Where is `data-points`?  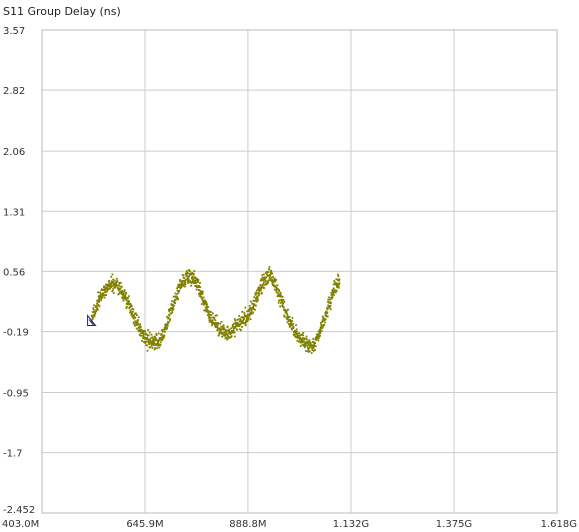
data-points is located at coordinates (215, 310).